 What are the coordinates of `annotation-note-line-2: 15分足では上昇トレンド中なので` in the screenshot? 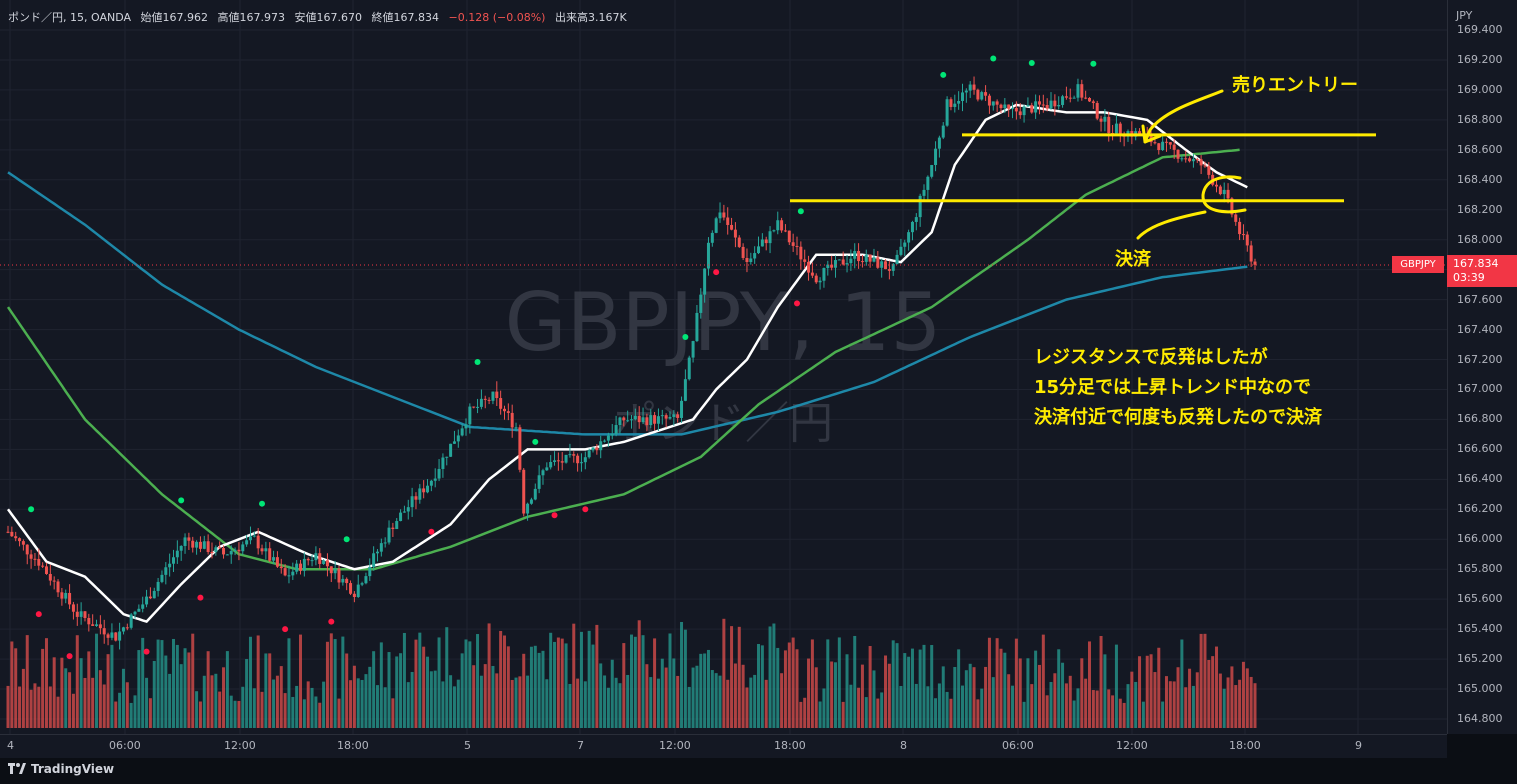 It's located at (1173, 387).